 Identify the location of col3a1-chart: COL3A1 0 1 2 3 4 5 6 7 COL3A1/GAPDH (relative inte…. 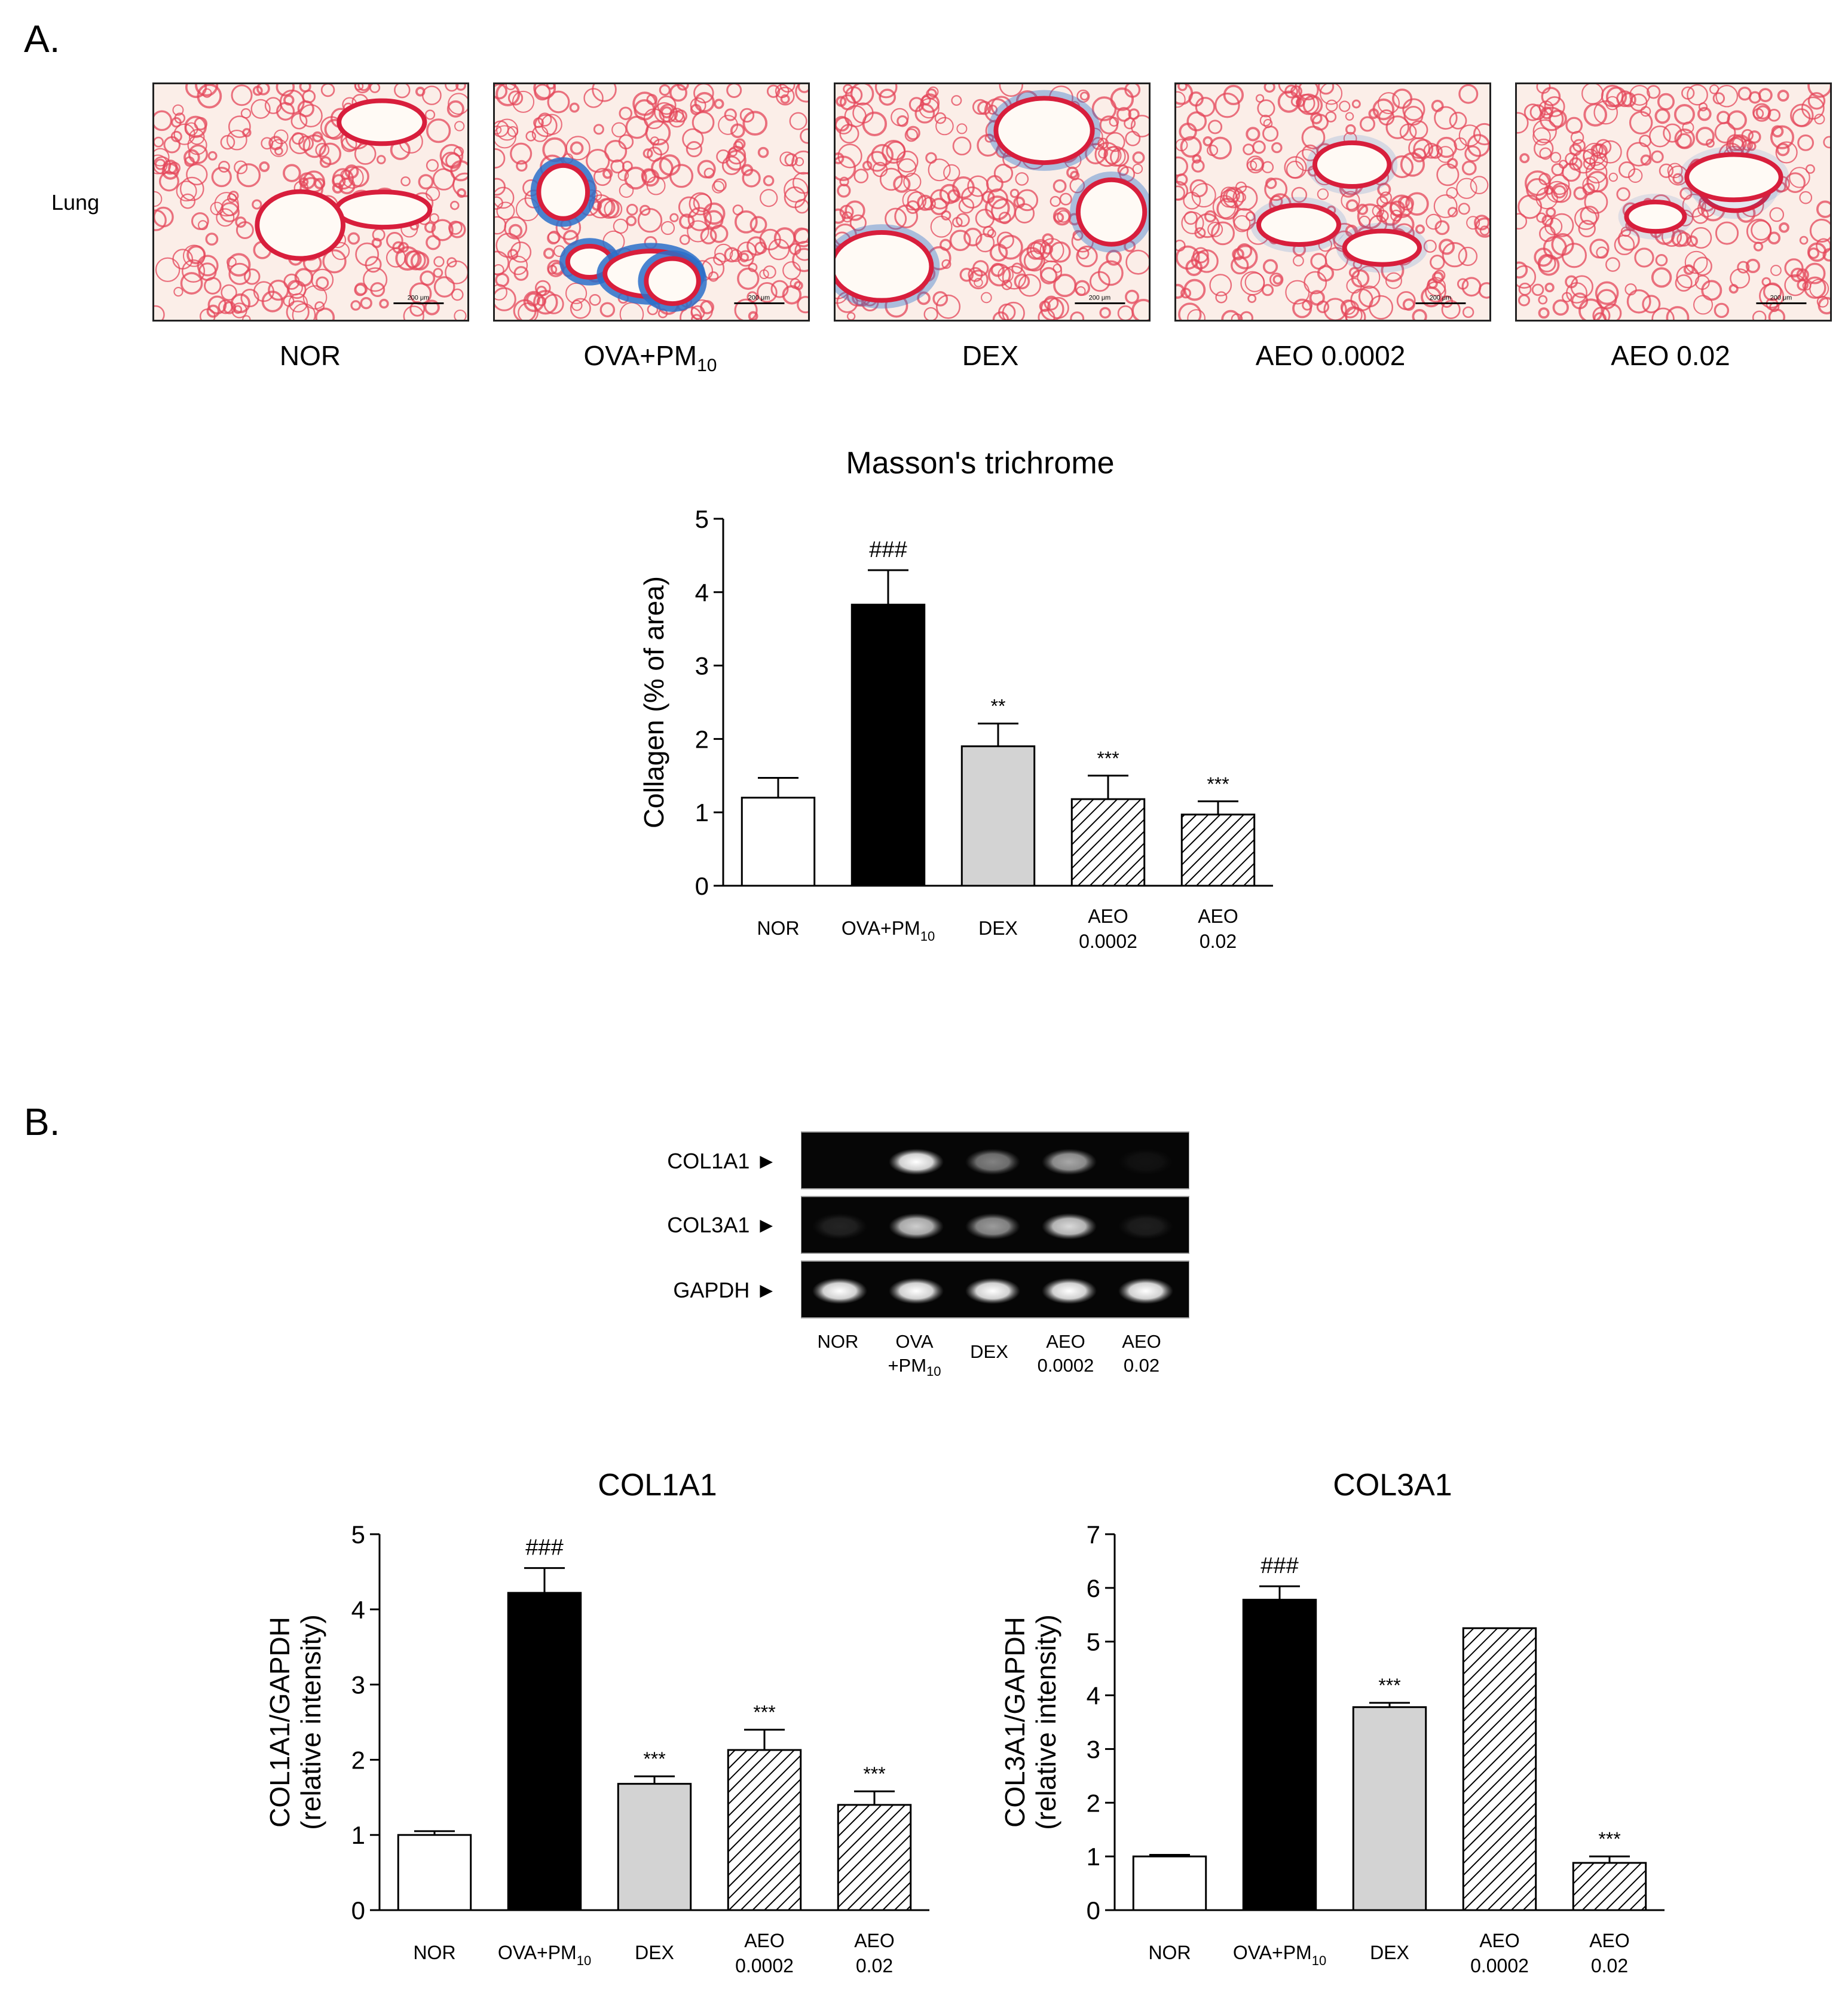
(1332, 1722).